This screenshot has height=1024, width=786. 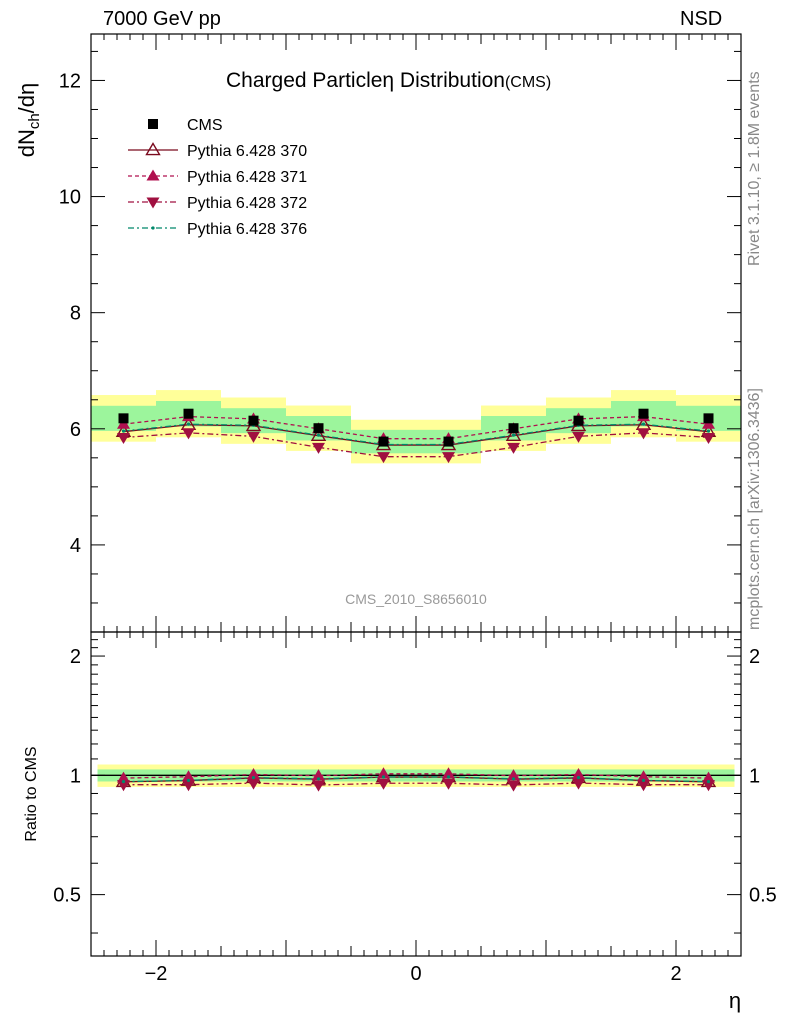 I want to click on rivet-label: Rivet 3.1.10, ≥ 1.8M events, so click(x=754, y=168).